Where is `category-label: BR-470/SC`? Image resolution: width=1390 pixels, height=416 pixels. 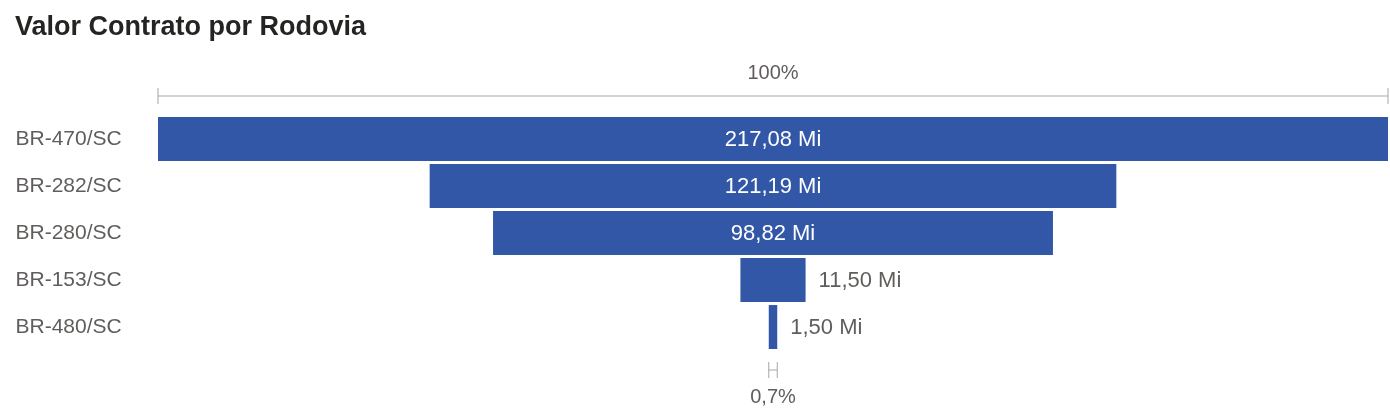
category-label: BR-470/SC is located at coordinates (68, 137).